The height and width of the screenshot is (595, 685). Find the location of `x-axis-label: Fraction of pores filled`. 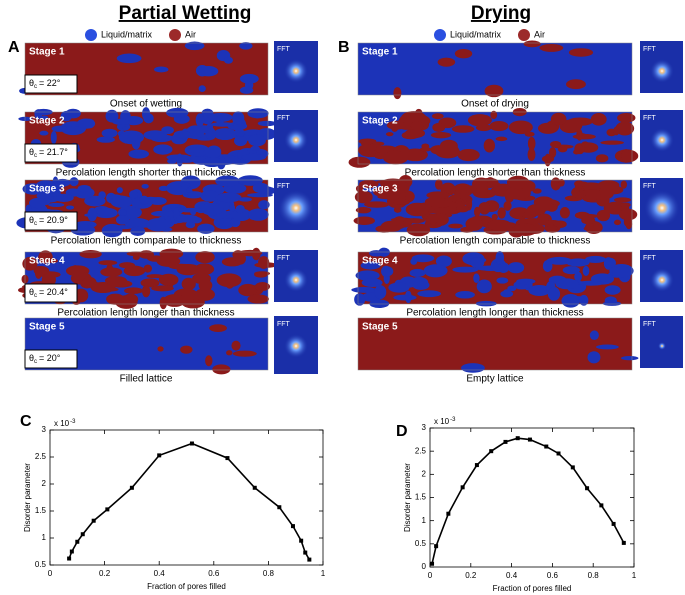

x-axis-label: Fraction of pores filled is located at coordinates (532, 588).